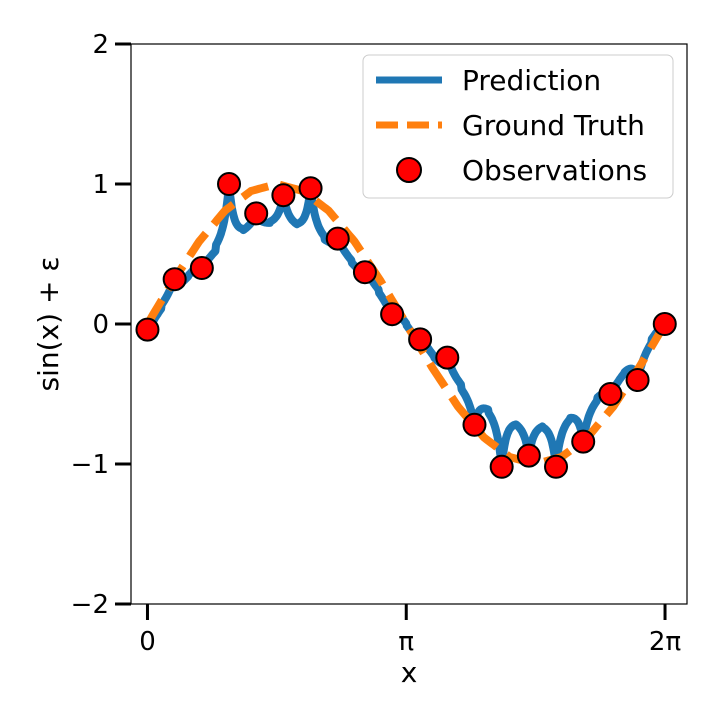  I want to click on legend-box, so click(518, 126).